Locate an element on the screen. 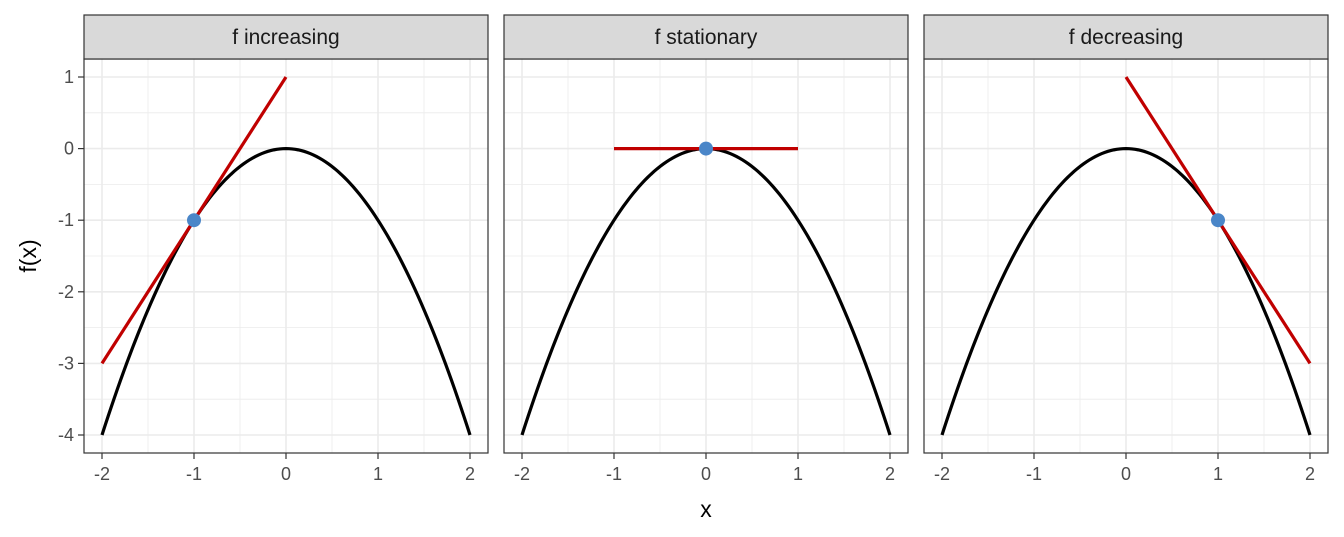 The height and width of the screenshot is (537, 1344). x-axis-title: x is located at coordinates (706, 509).